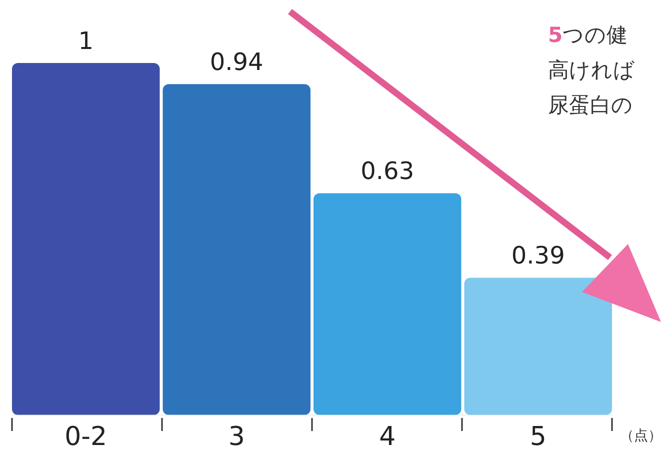 This screenshot has height=454, width=663. Describe the element at coordinates (538, 256) in the screenshot. I see `data-label: 0.39` at that location.